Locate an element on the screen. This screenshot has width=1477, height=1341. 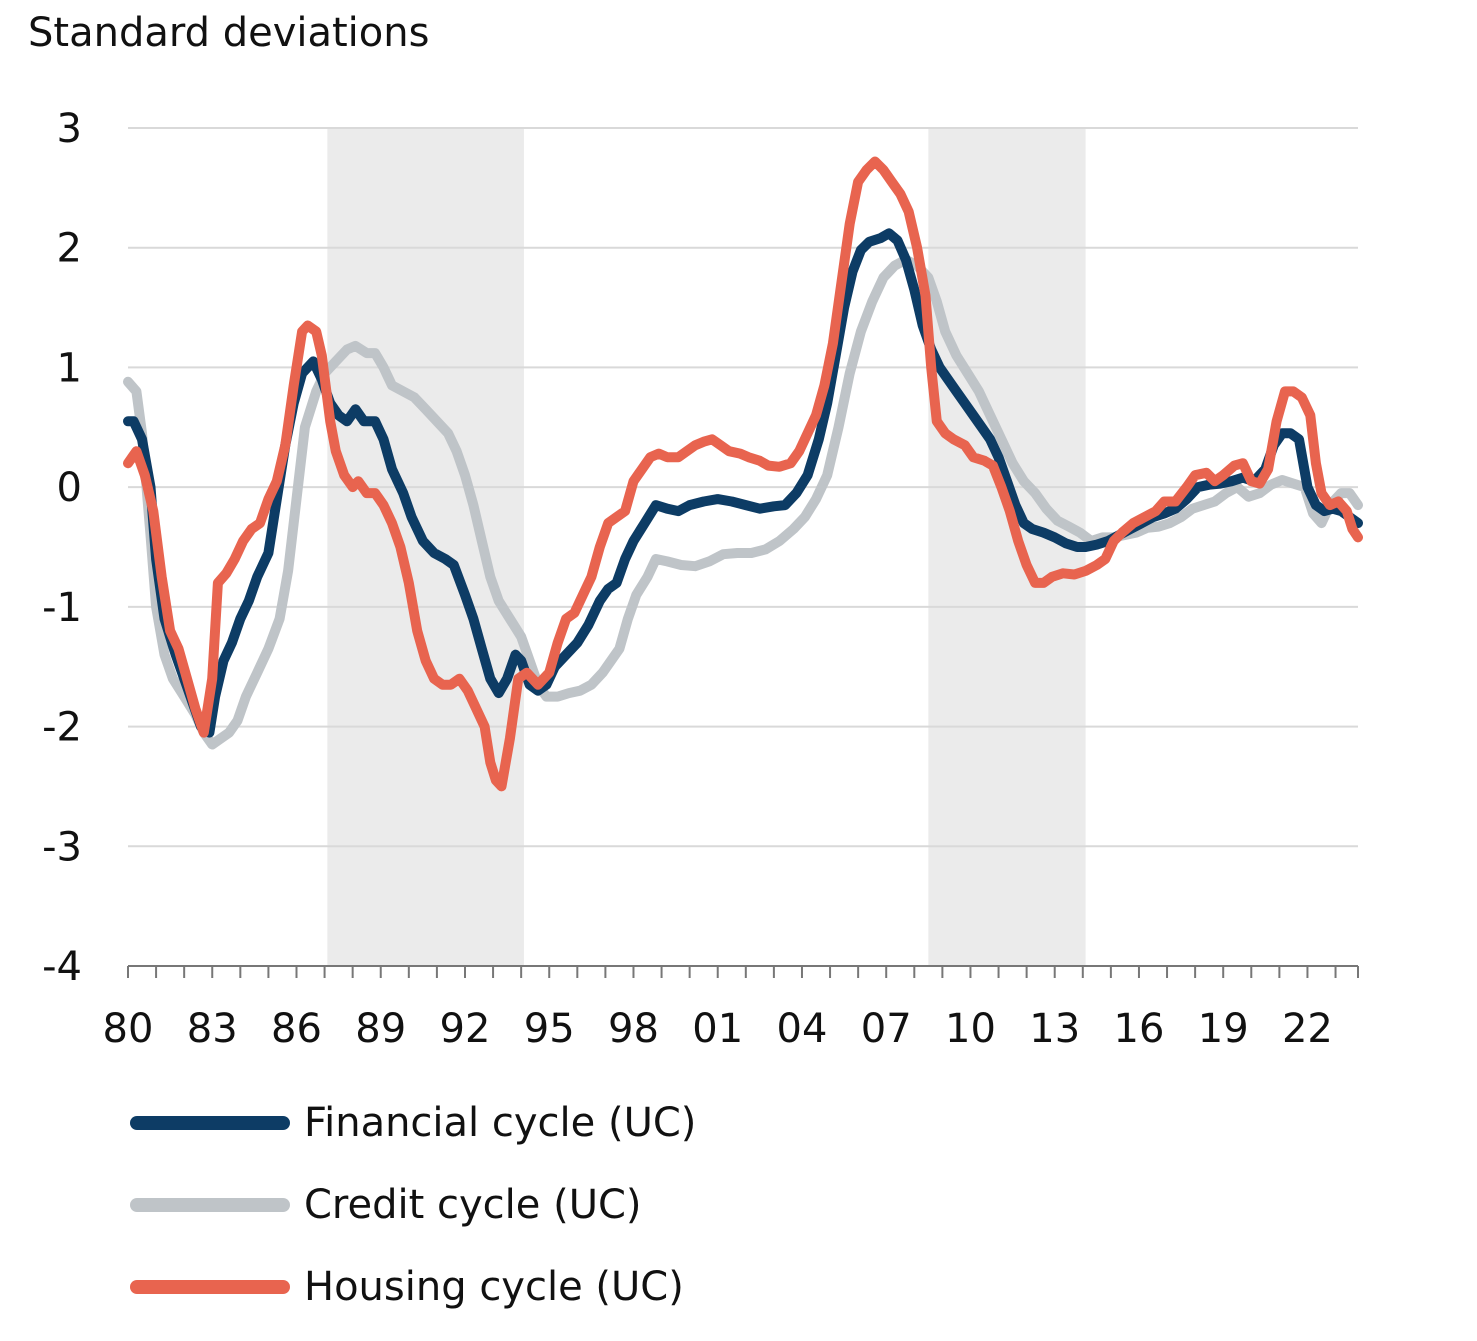
legend-item-credit-cycle: Credit cycle (UC) is located at coordinates (413, 1205).